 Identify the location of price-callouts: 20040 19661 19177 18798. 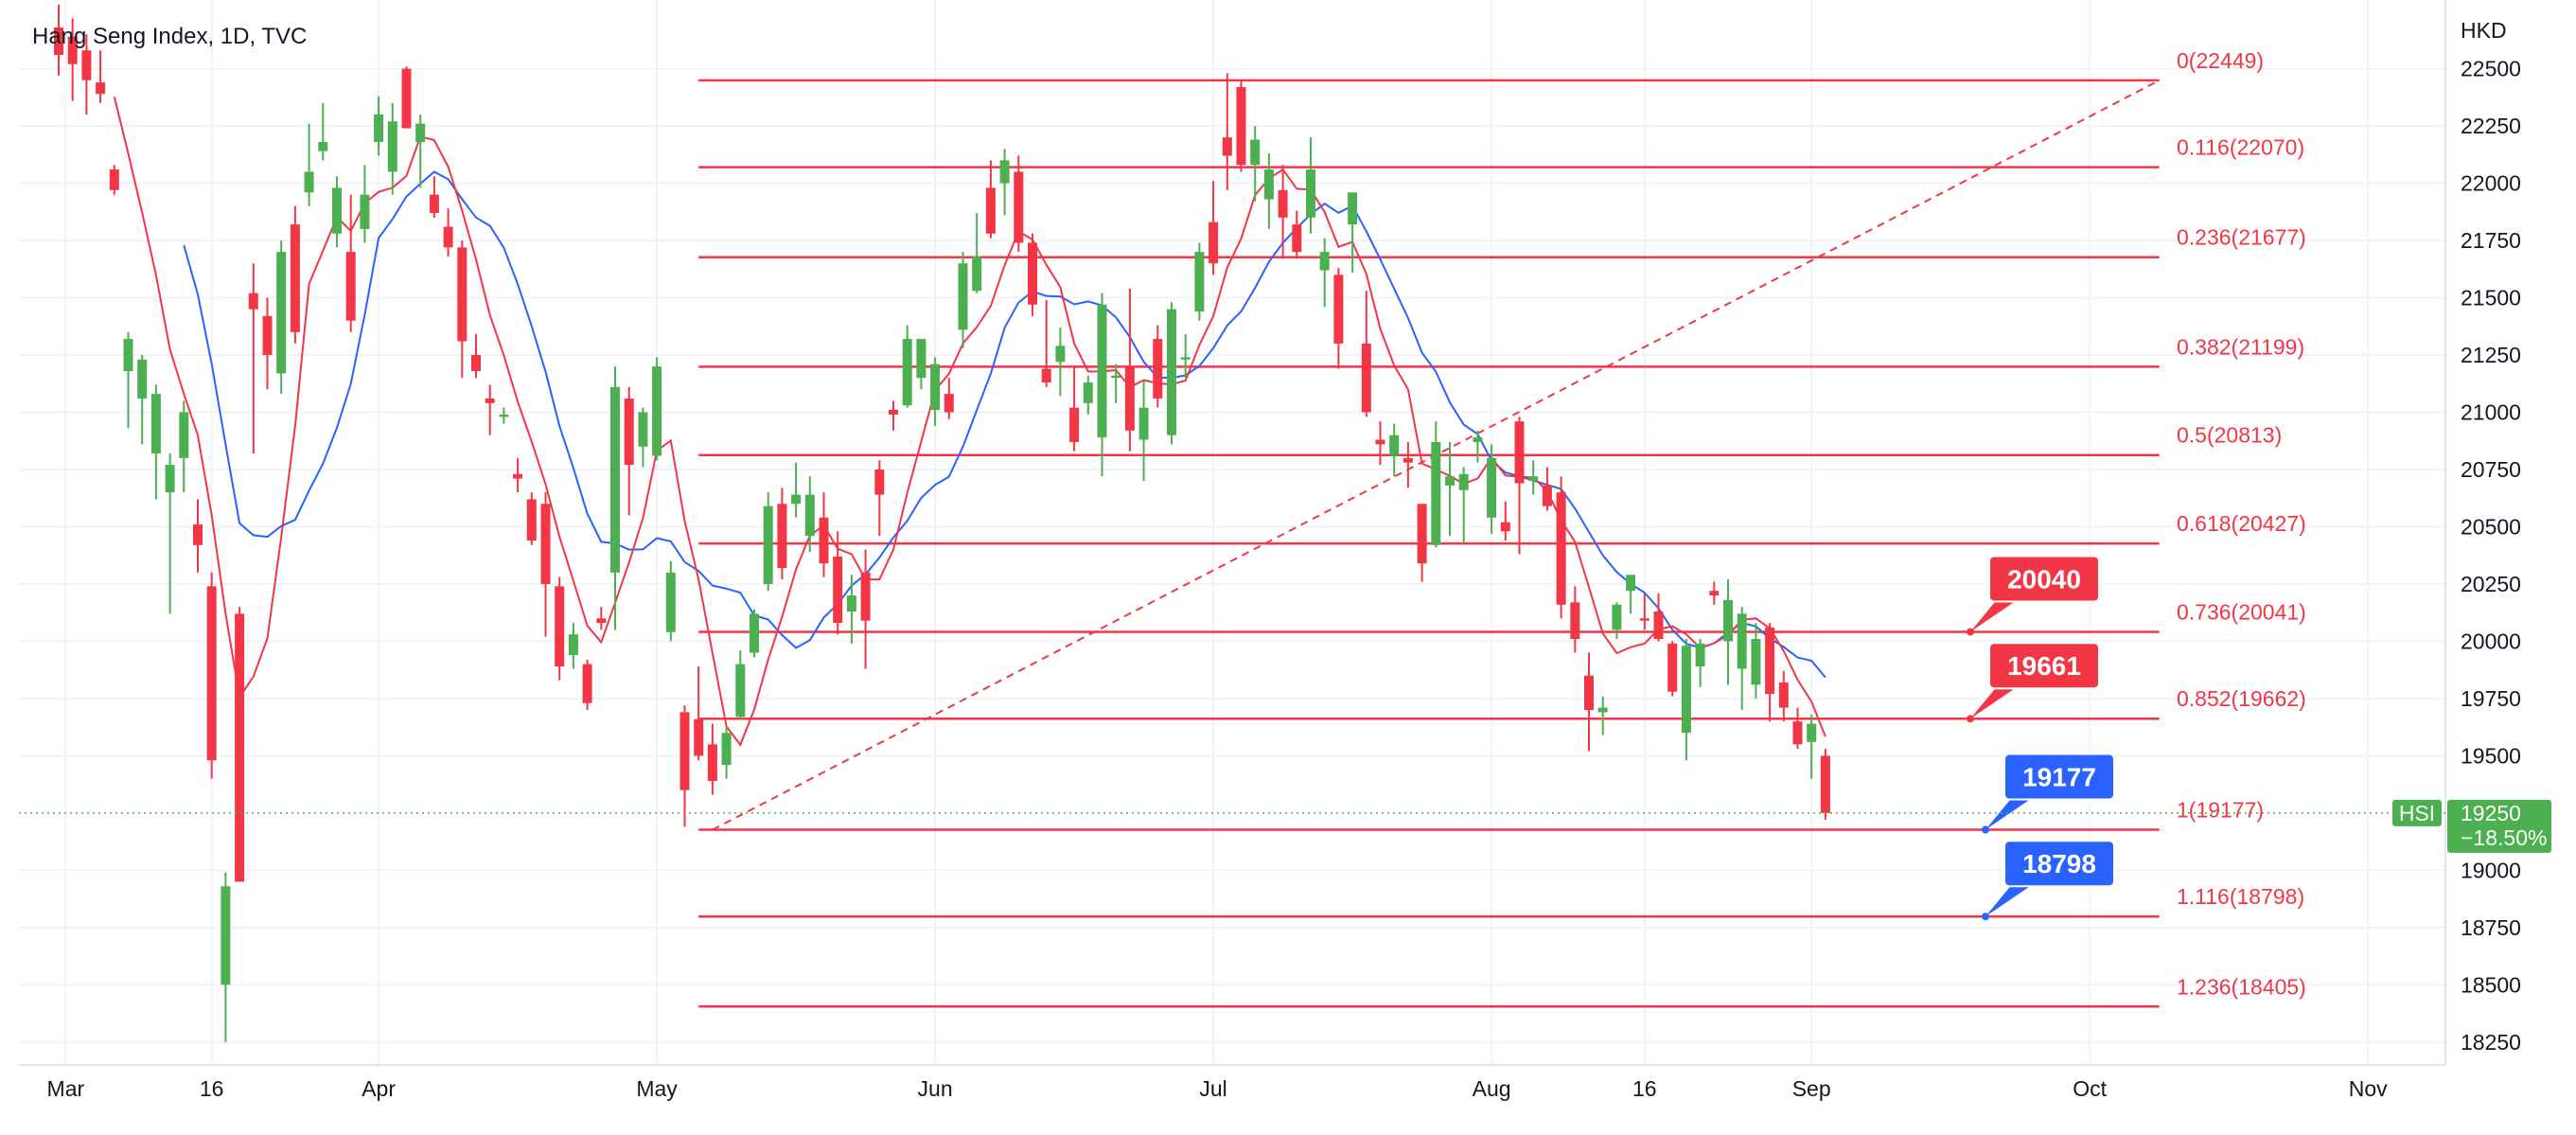
(2041, 738).